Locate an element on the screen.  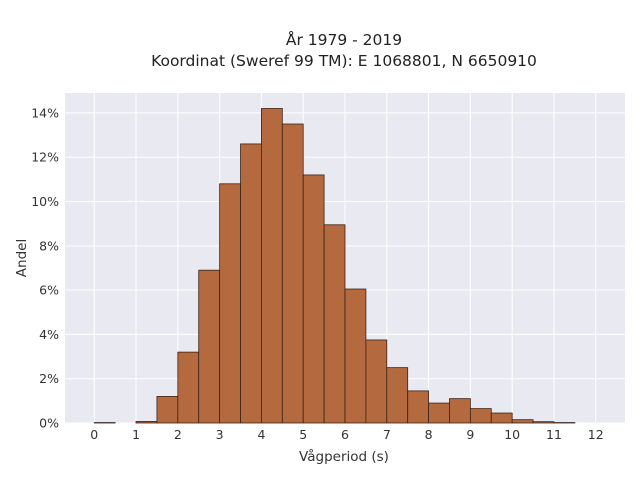
y-tick-label: 6% is located at coordinates (49, 290).